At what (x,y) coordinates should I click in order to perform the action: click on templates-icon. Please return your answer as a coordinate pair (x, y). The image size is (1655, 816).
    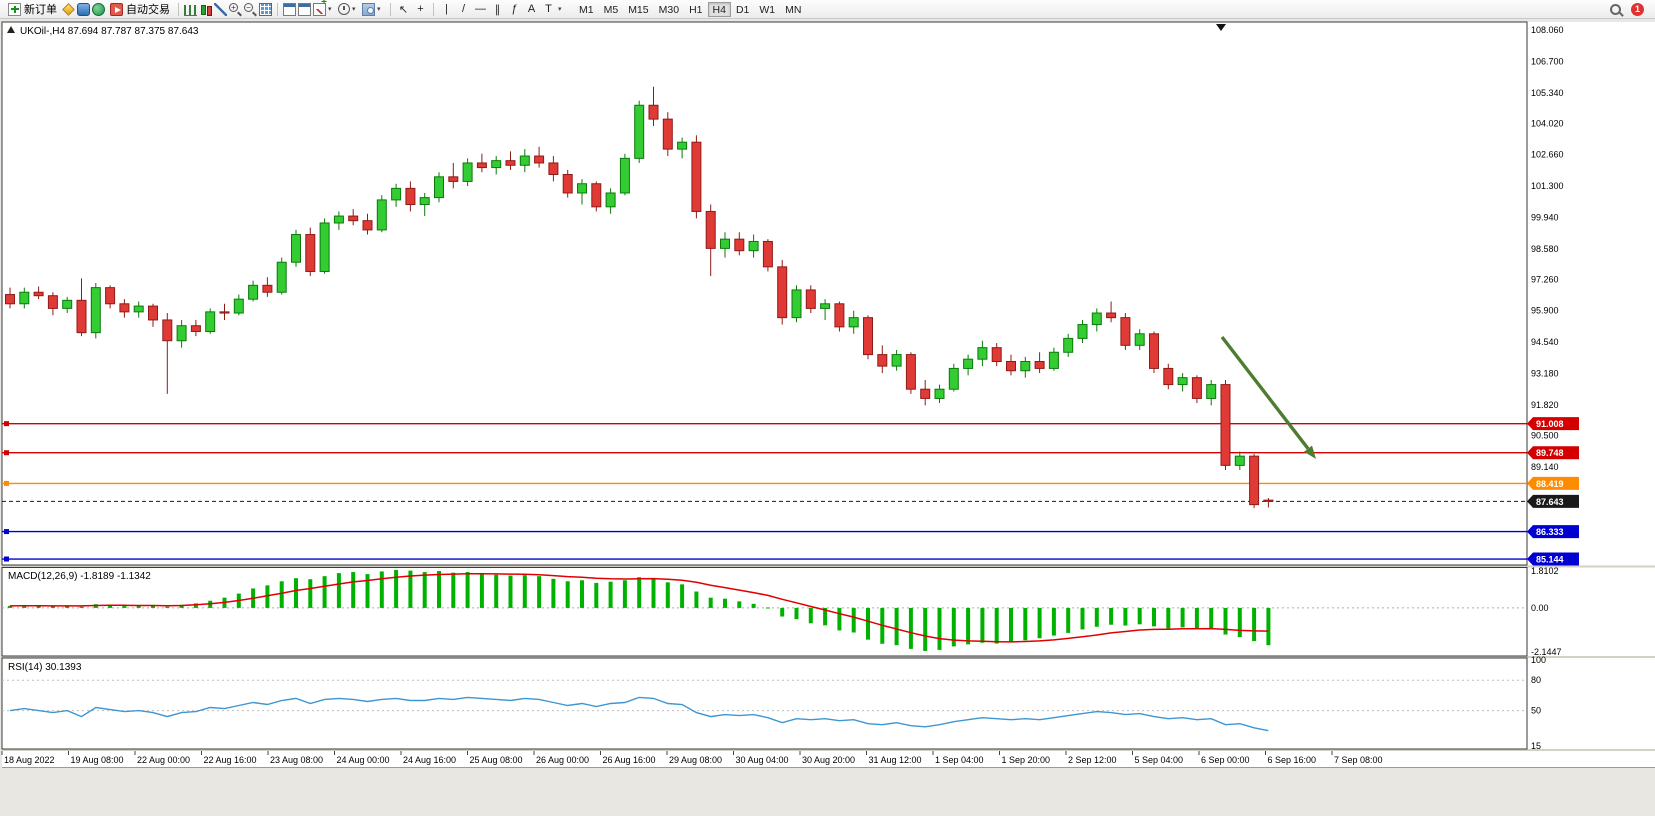
    Looking at the image, I should click on (368, 9).